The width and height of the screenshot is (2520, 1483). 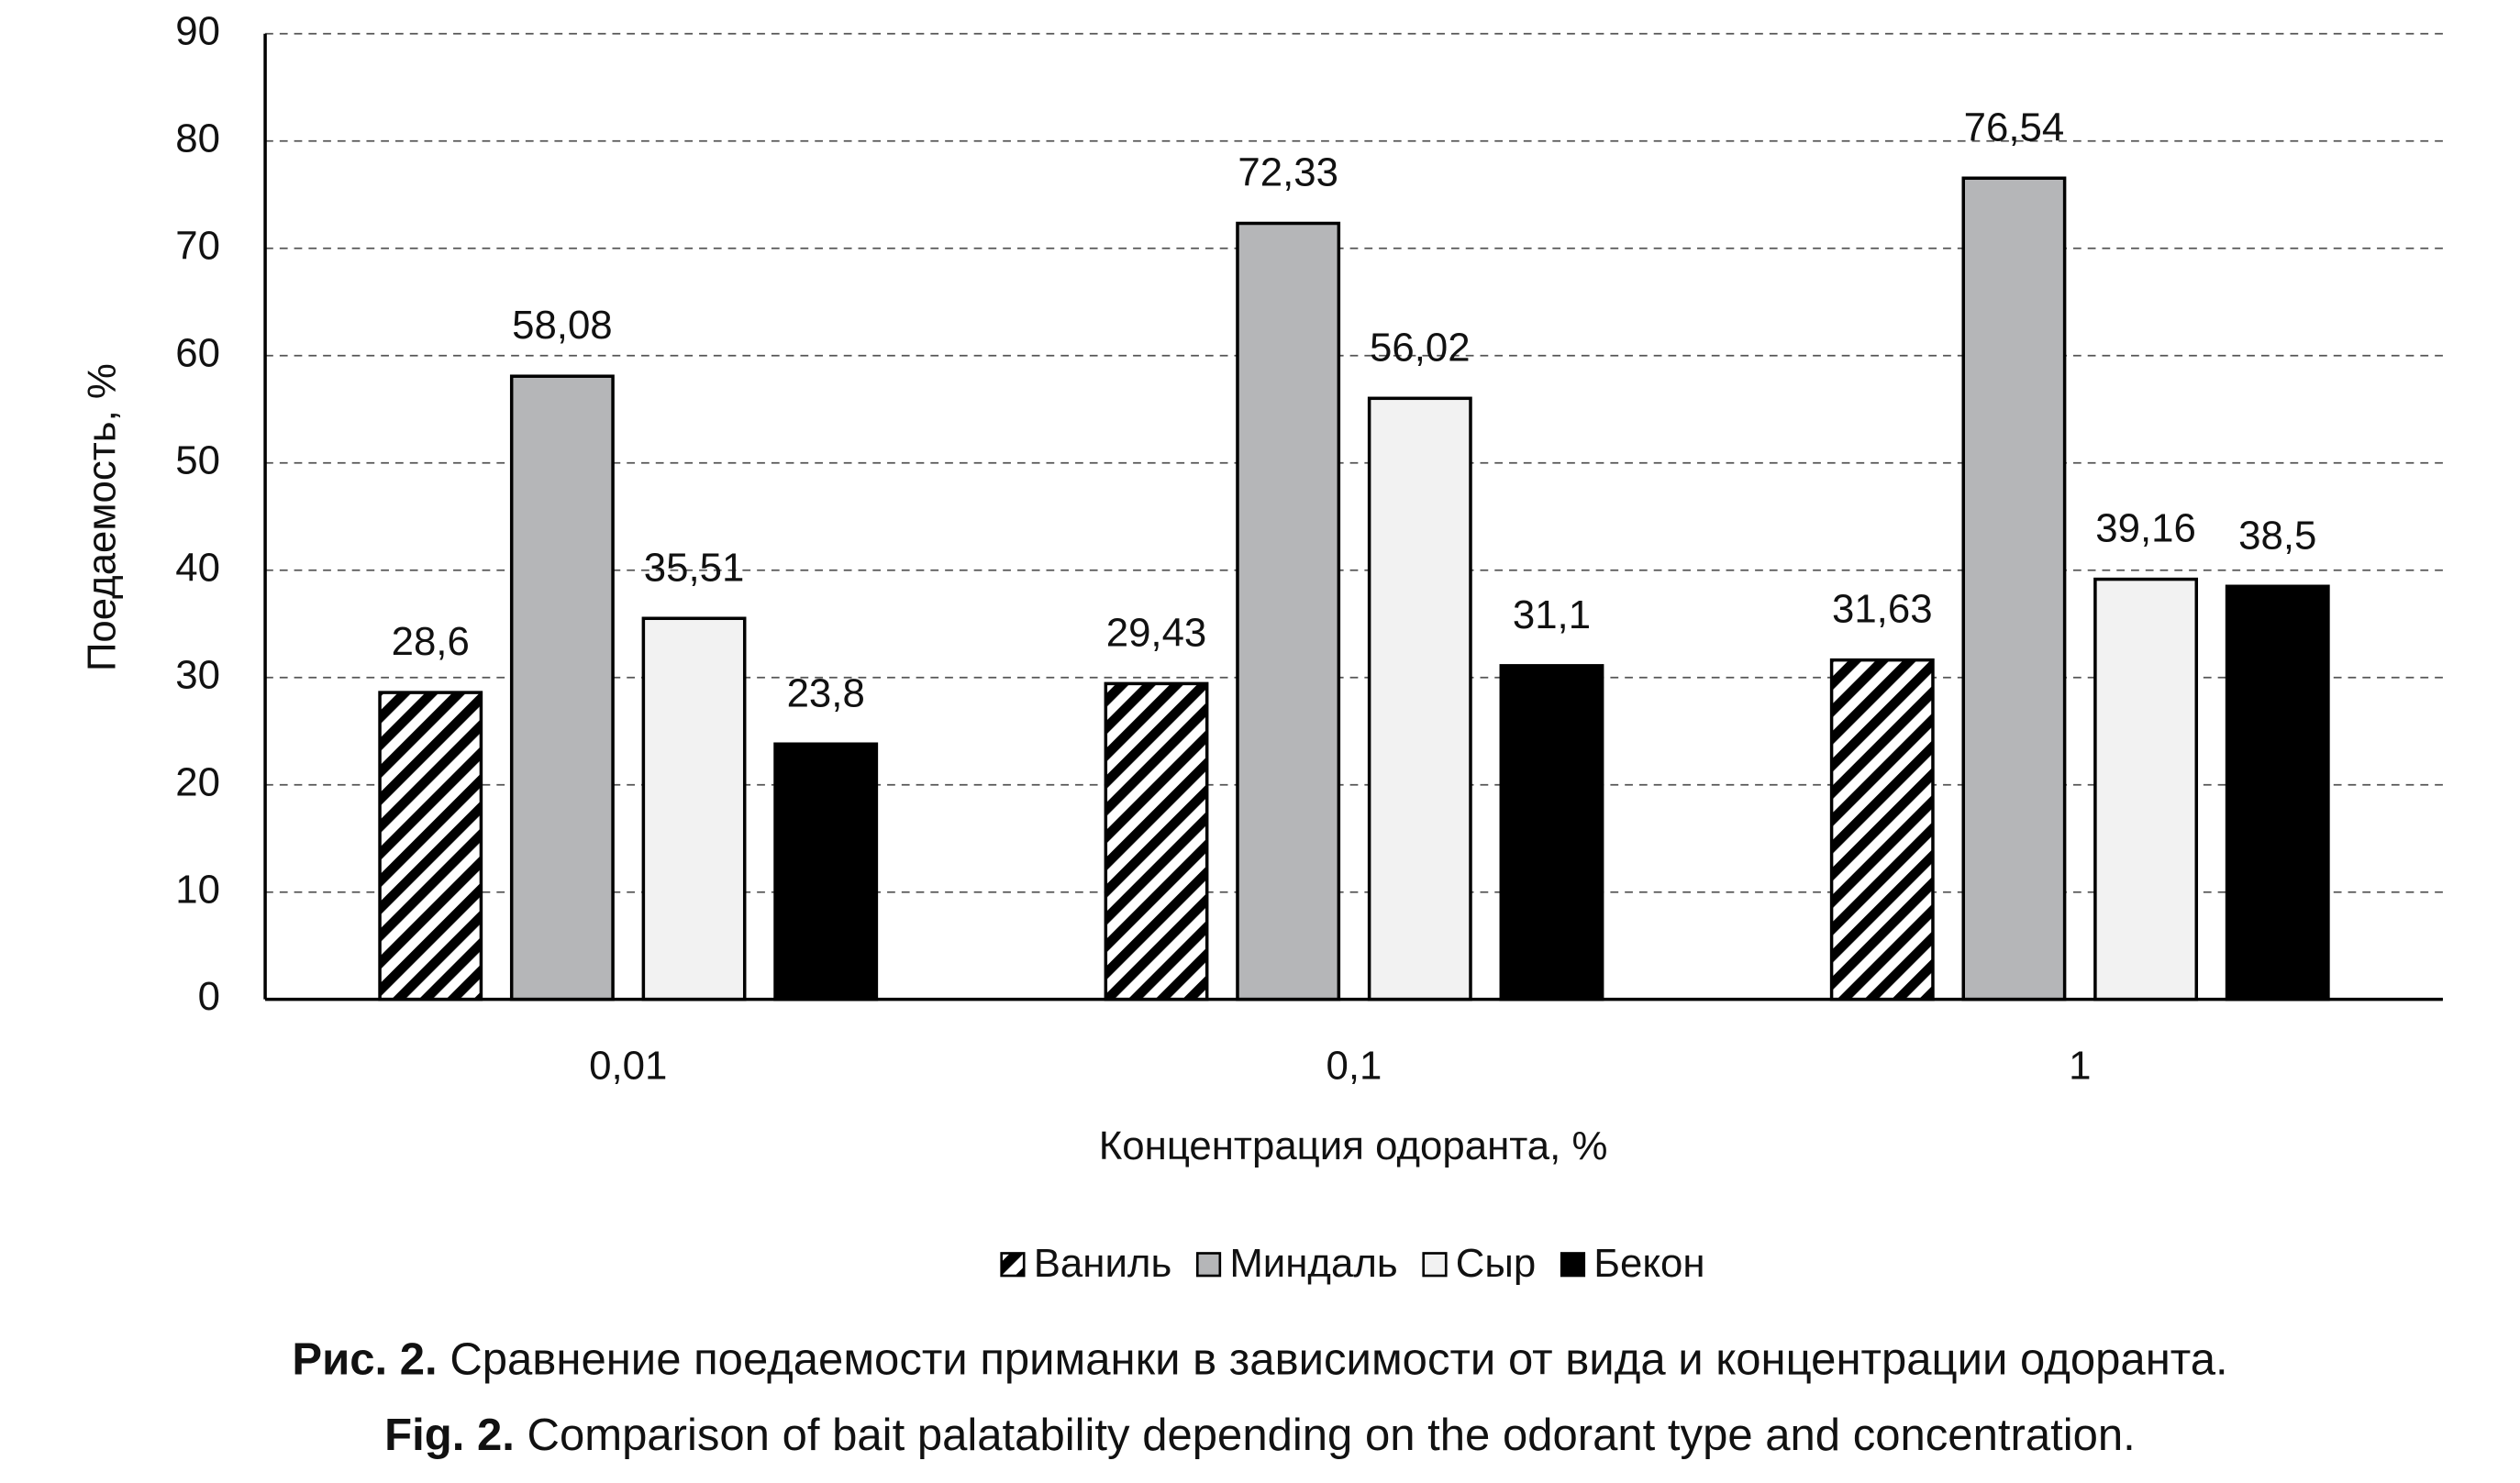 I want to click on y-tick-label: 90, so click(x=197, y=30).